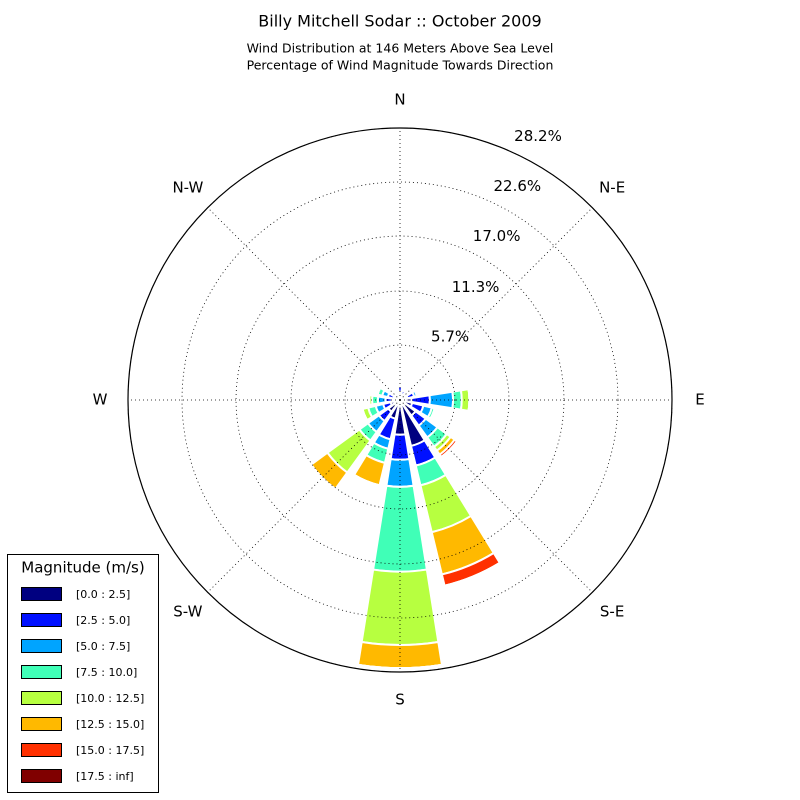  I want to click on grid-circle, so click(400, 400).